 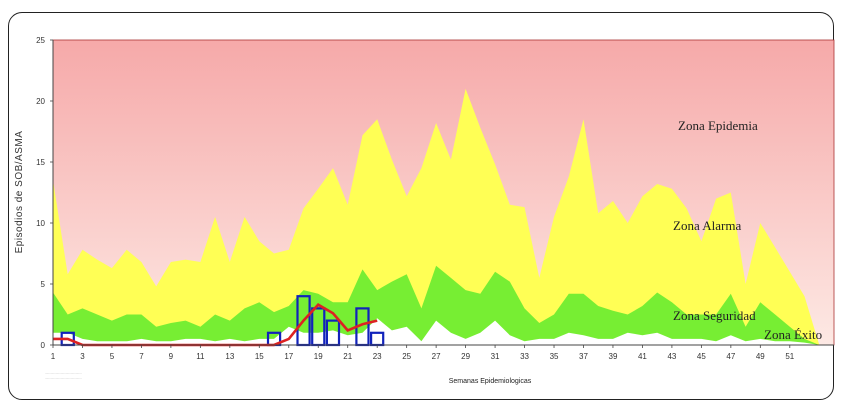 I want to click on x-tick-label: 43, so click(x=671, y=356).